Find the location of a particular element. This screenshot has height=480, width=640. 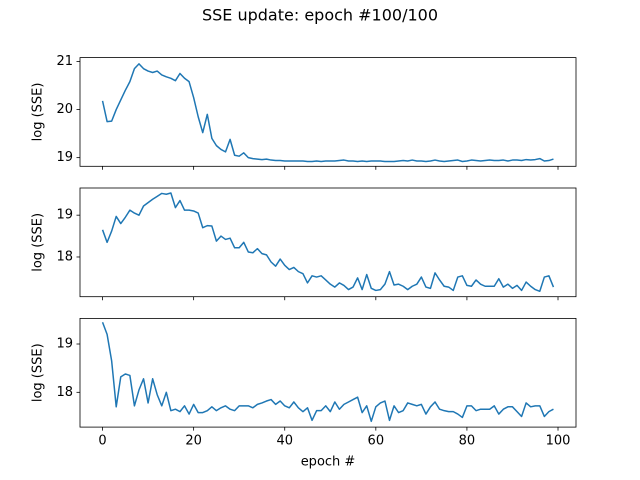

x-tick-label: 100 is located at coordinates (558, 441).